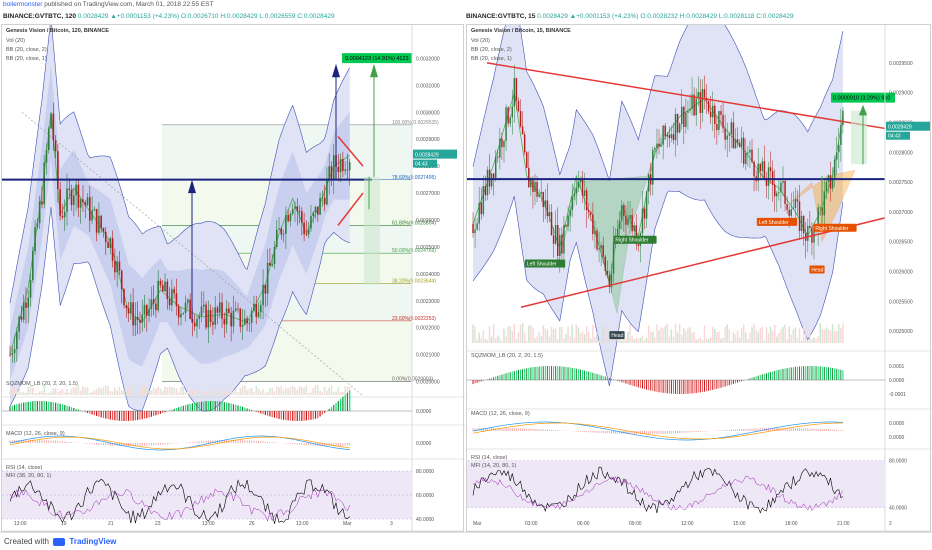 The width and height of the screenshot is (932, 550). I want to click on y-tick-label: 0.0025000, so click(428, 248).